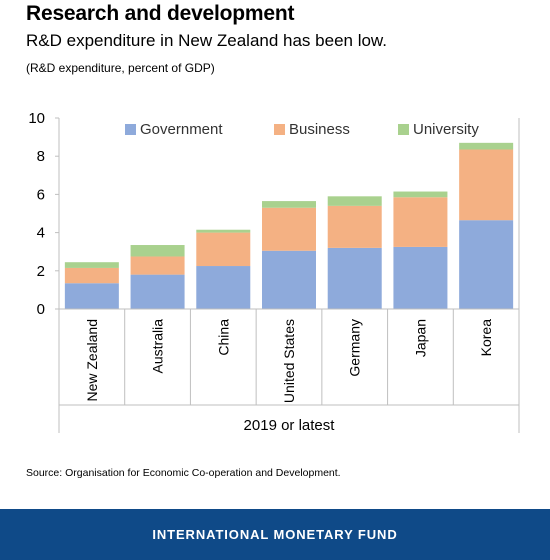  I want to click on chart-unit-note: (R&D expenditure, percent of GDP), so click(120, 68).